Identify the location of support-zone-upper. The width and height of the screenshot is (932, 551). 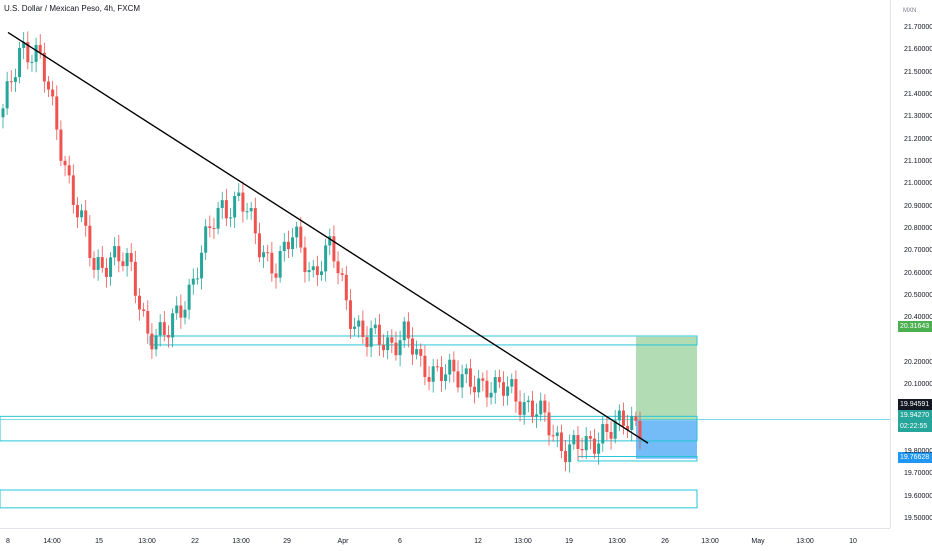
(349, 428).